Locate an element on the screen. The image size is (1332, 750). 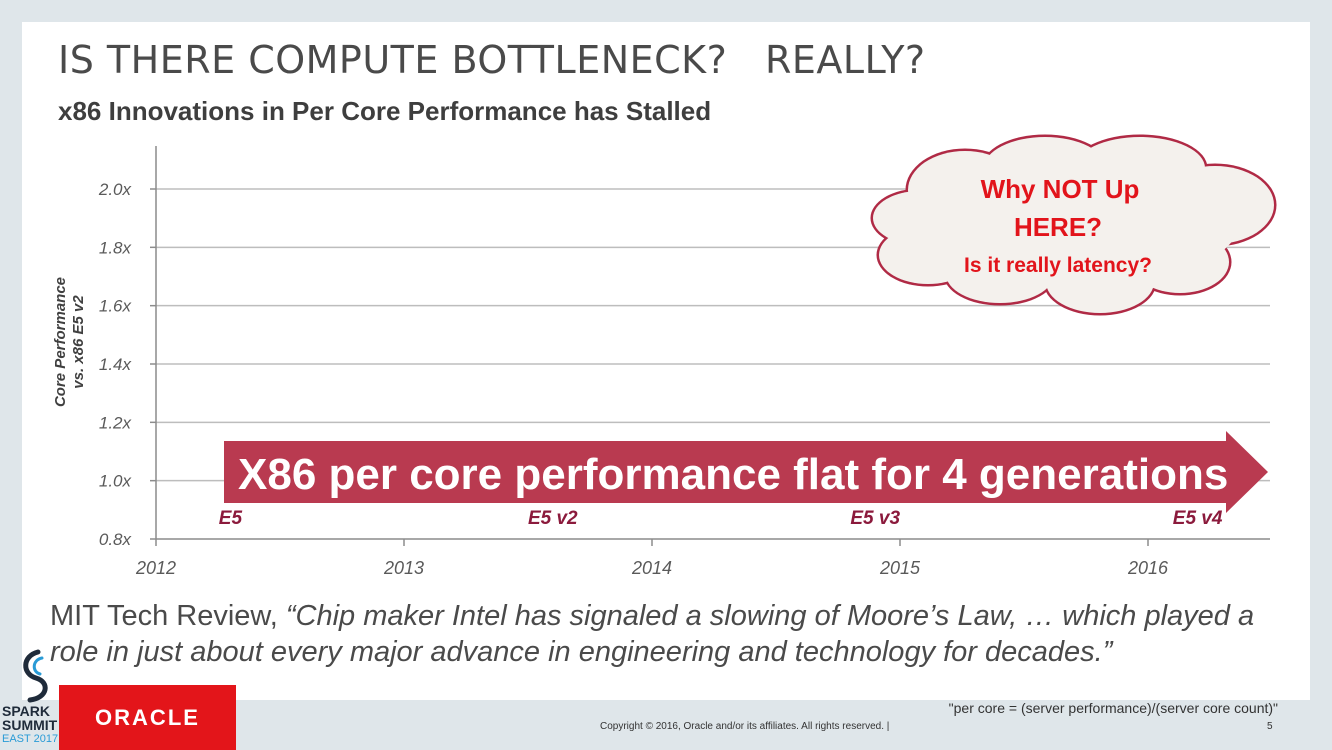
x-tick-label-2: 2014 is located at coordinates (651, 568).